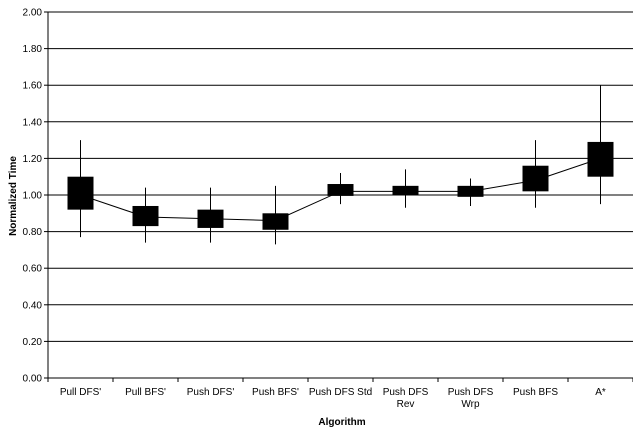  What do you see at coordinates (406, 404) in the screenshot?
I see `x-tick-label: Rev` at bounding box center [406, 404].